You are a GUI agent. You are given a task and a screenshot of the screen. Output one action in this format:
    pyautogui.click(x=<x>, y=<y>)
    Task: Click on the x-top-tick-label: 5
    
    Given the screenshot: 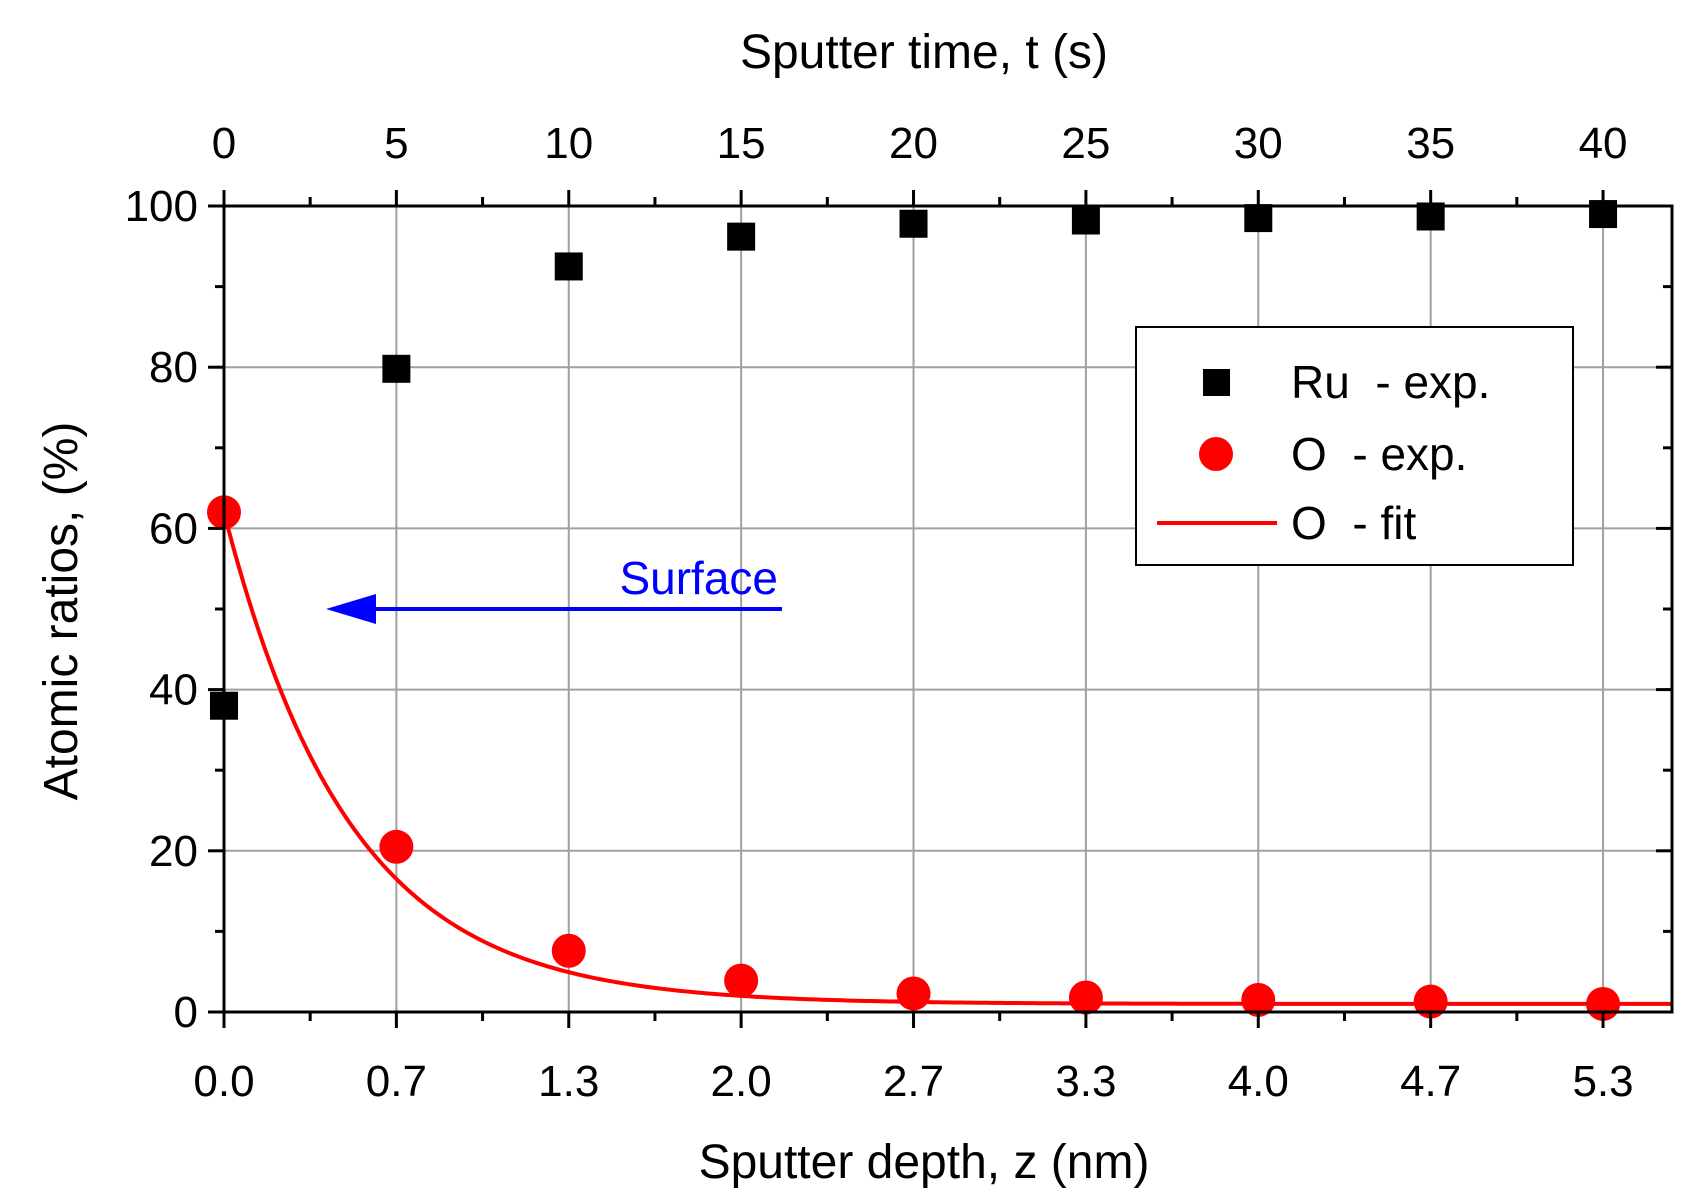 What is the action you would take?
    pyautogui.click(x=396, y=143)
    